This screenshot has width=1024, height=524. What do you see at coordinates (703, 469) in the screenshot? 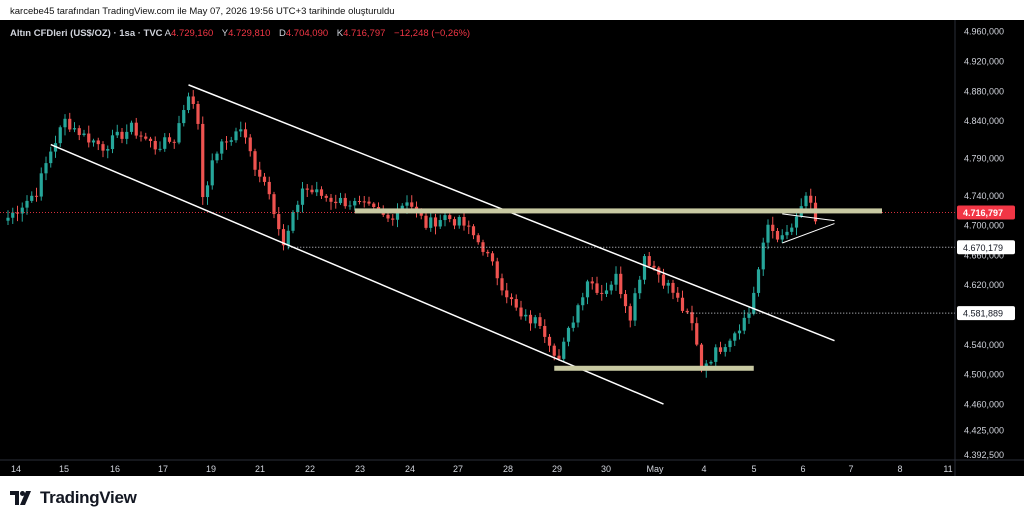
I see `x-tick-label: 4` at bounding box center [703, 469].